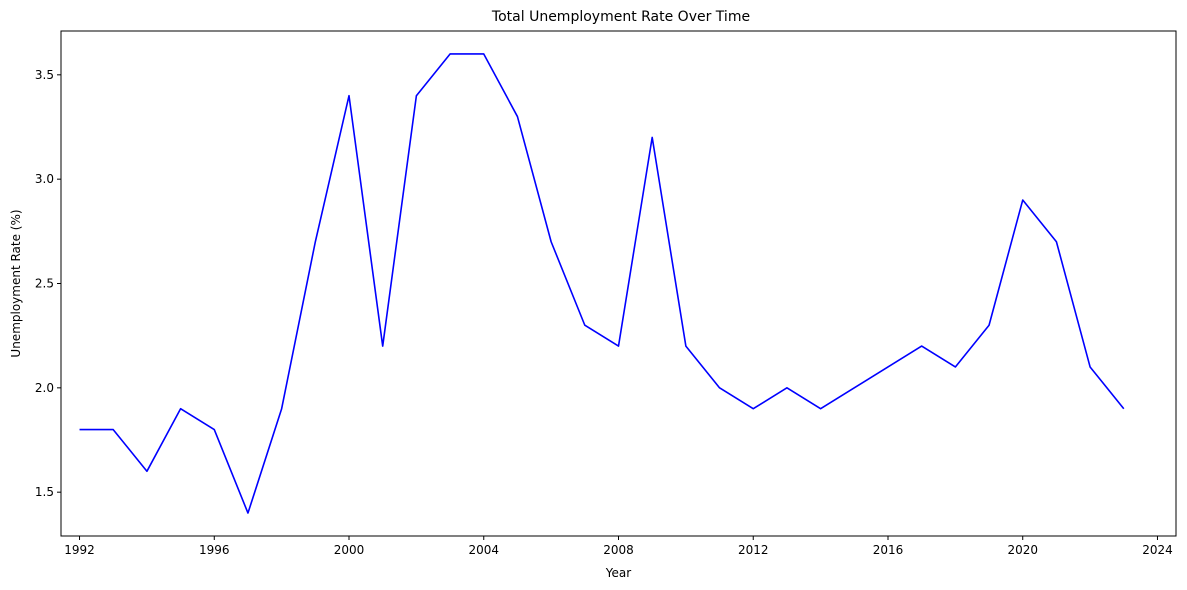  Describe the element at coordinates (753, 550) in the screenshot. I see `x-tick-label: 2012` at that location.